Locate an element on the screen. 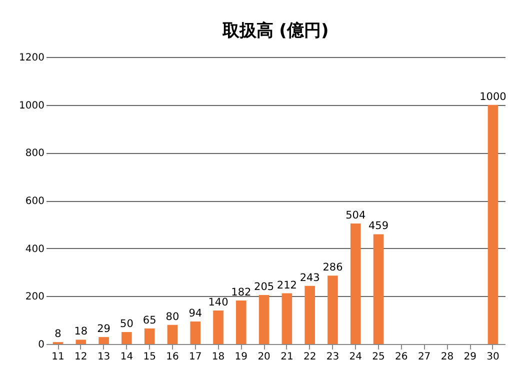 This screenshot has width=525, height=381. data-label: 29 is located at coordinates (103, 329).